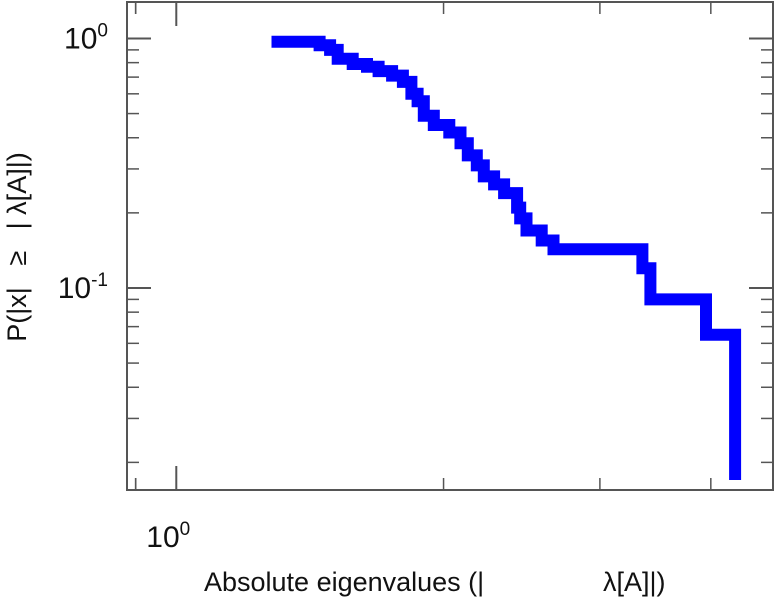 This screenshot has height=600, width=775. I want to click on y-axis-title-part-3: |, so click(17, 225).